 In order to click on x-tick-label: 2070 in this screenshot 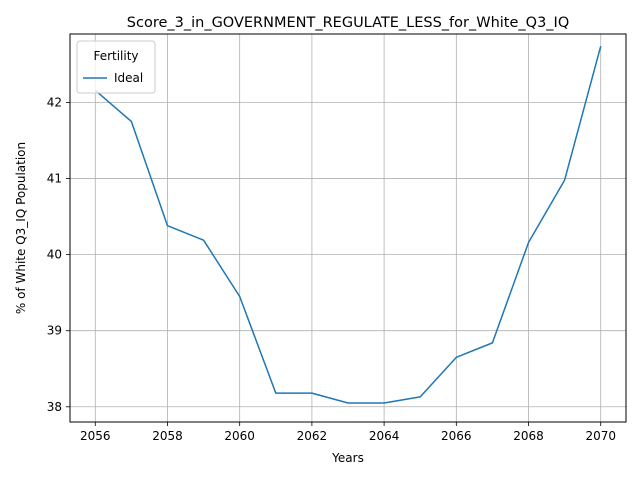, I will do `click(600, 436)`.